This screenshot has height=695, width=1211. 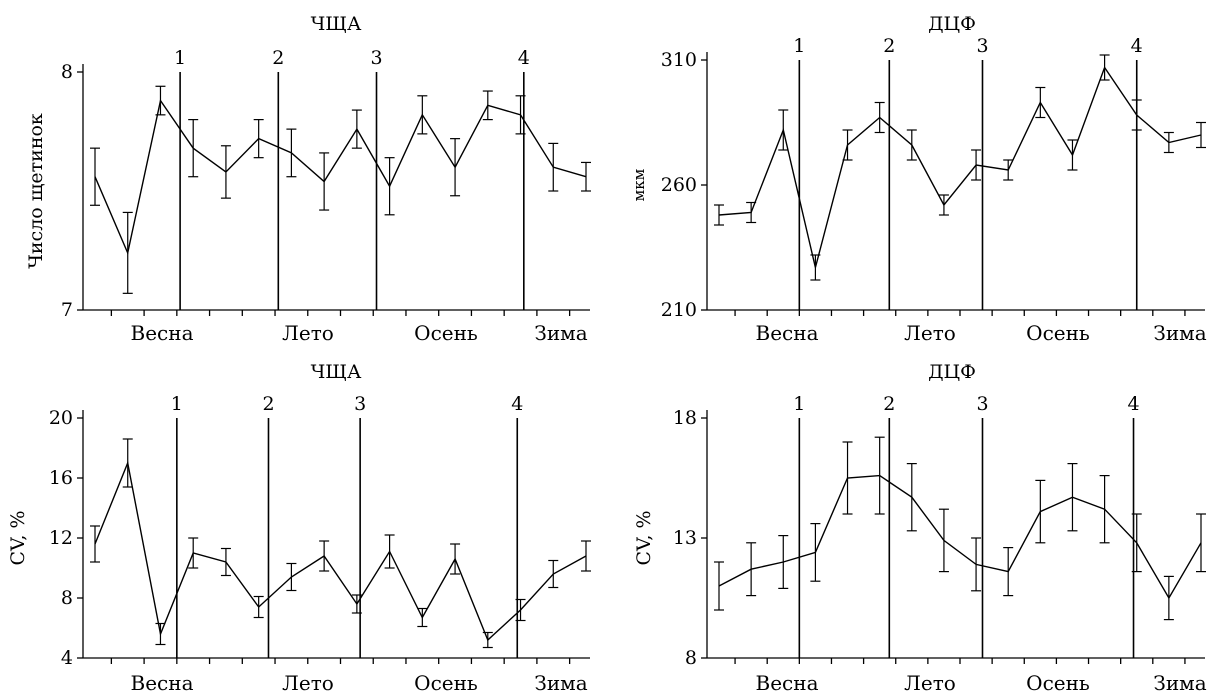 I want to click on y-tick-label: 310, so click(x=679, y=60).